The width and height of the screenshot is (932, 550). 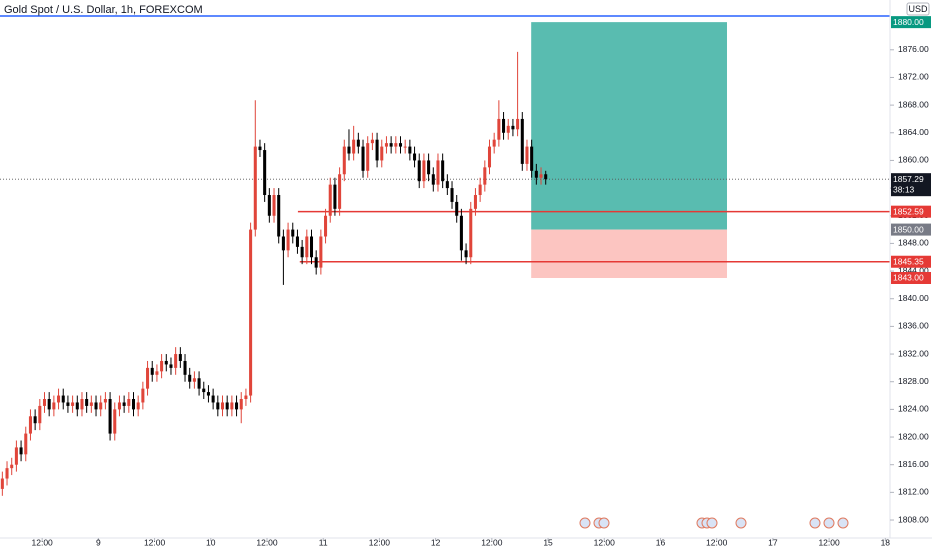 What do you see at coordinates (908, 261) in the screenshot?
I see `line-label: 1845.35` at bounding box center [908, 261].